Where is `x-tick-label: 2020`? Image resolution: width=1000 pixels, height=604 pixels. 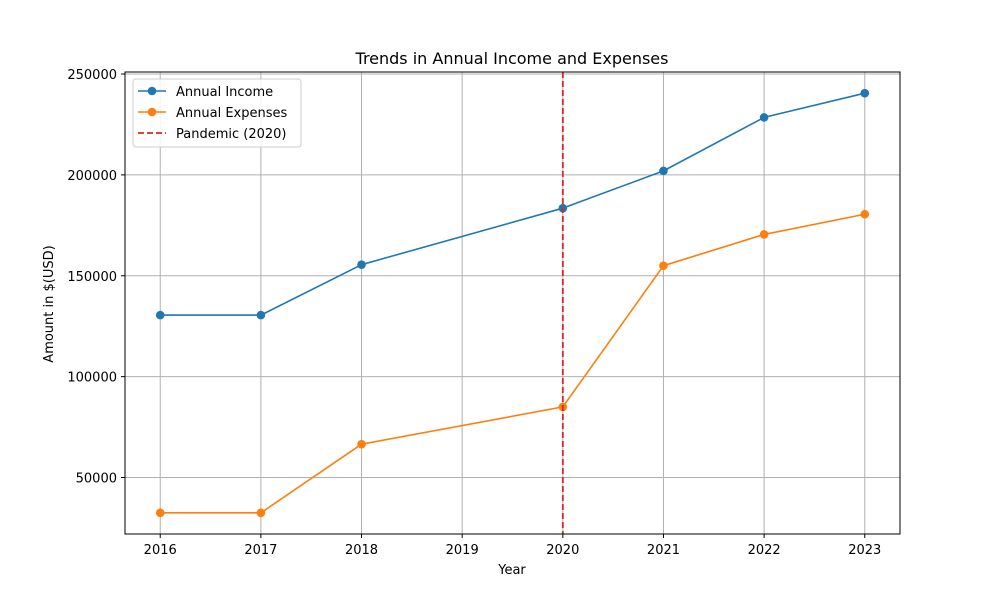 x-tick-label: 2020 is located at coordinates (562, 550).